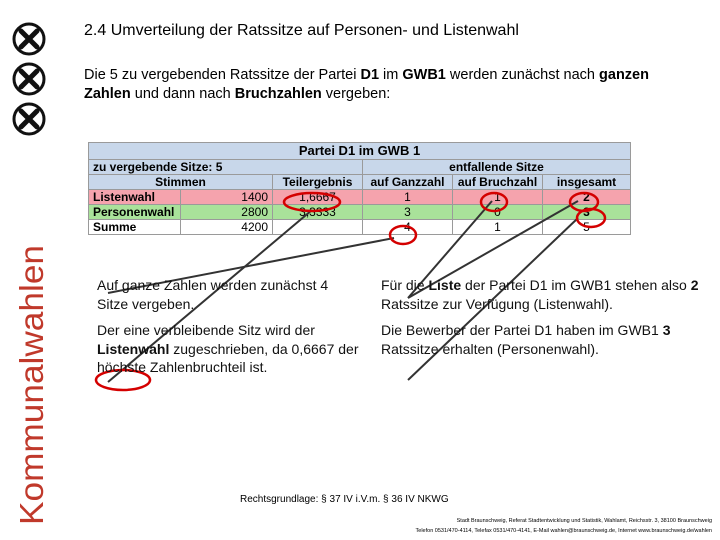 The width and height of the screenshot is (720, 540). What do you see at coordinates (522, 75) in the screenshot?
I see `intro-part: werden zunächst nach` at bounding box center [522, 75].